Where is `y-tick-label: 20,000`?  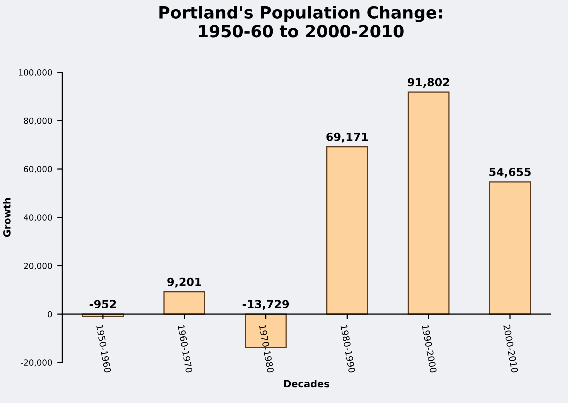
y-tick-label: 20,000 is located at coordinates (38, 266).